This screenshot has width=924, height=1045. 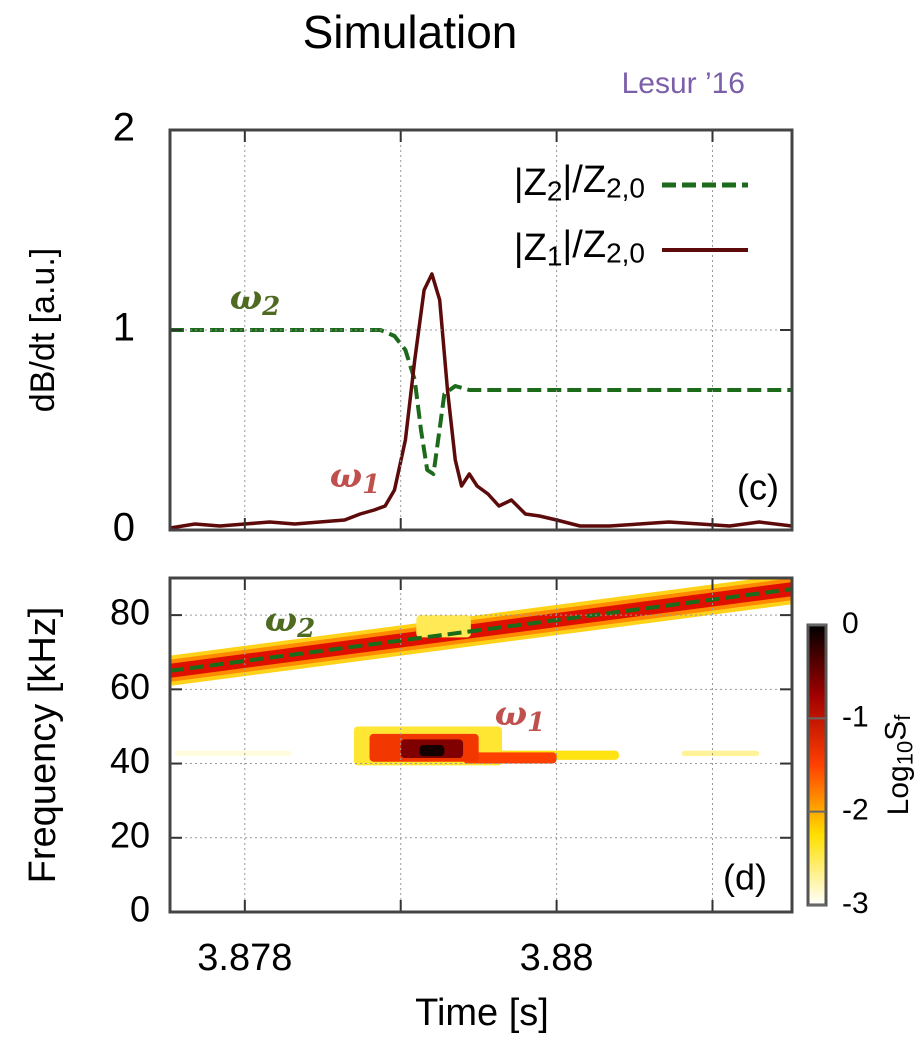 I want to click on y-tick-label: 40, so click(x=130, y=760).